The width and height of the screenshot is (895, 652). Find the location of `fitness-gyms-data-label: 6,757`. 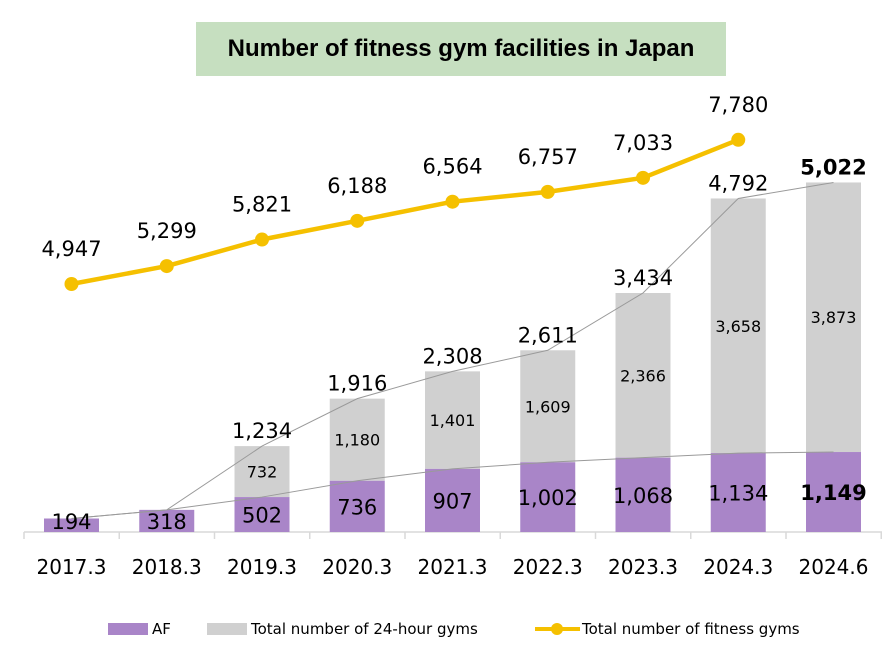

fitness-gyms-data-label: 6,757 is located at coordinates (548, 157).